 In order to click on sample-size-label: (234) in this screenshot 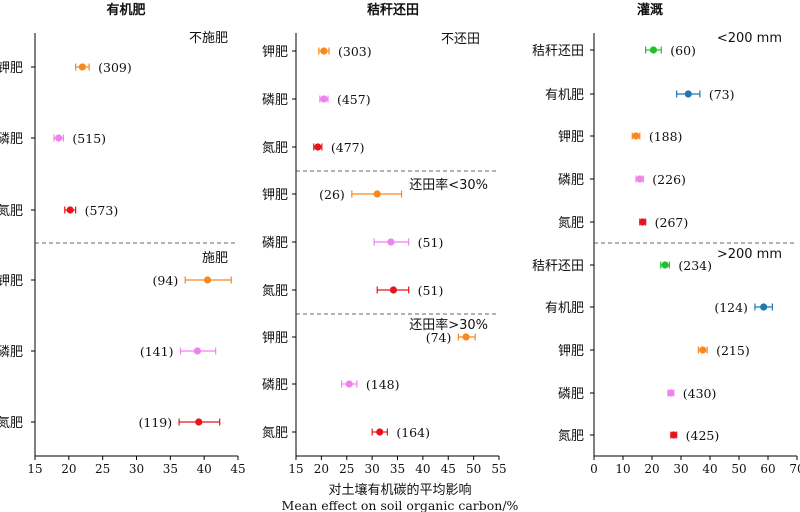, I will do `click(695, 265)`.